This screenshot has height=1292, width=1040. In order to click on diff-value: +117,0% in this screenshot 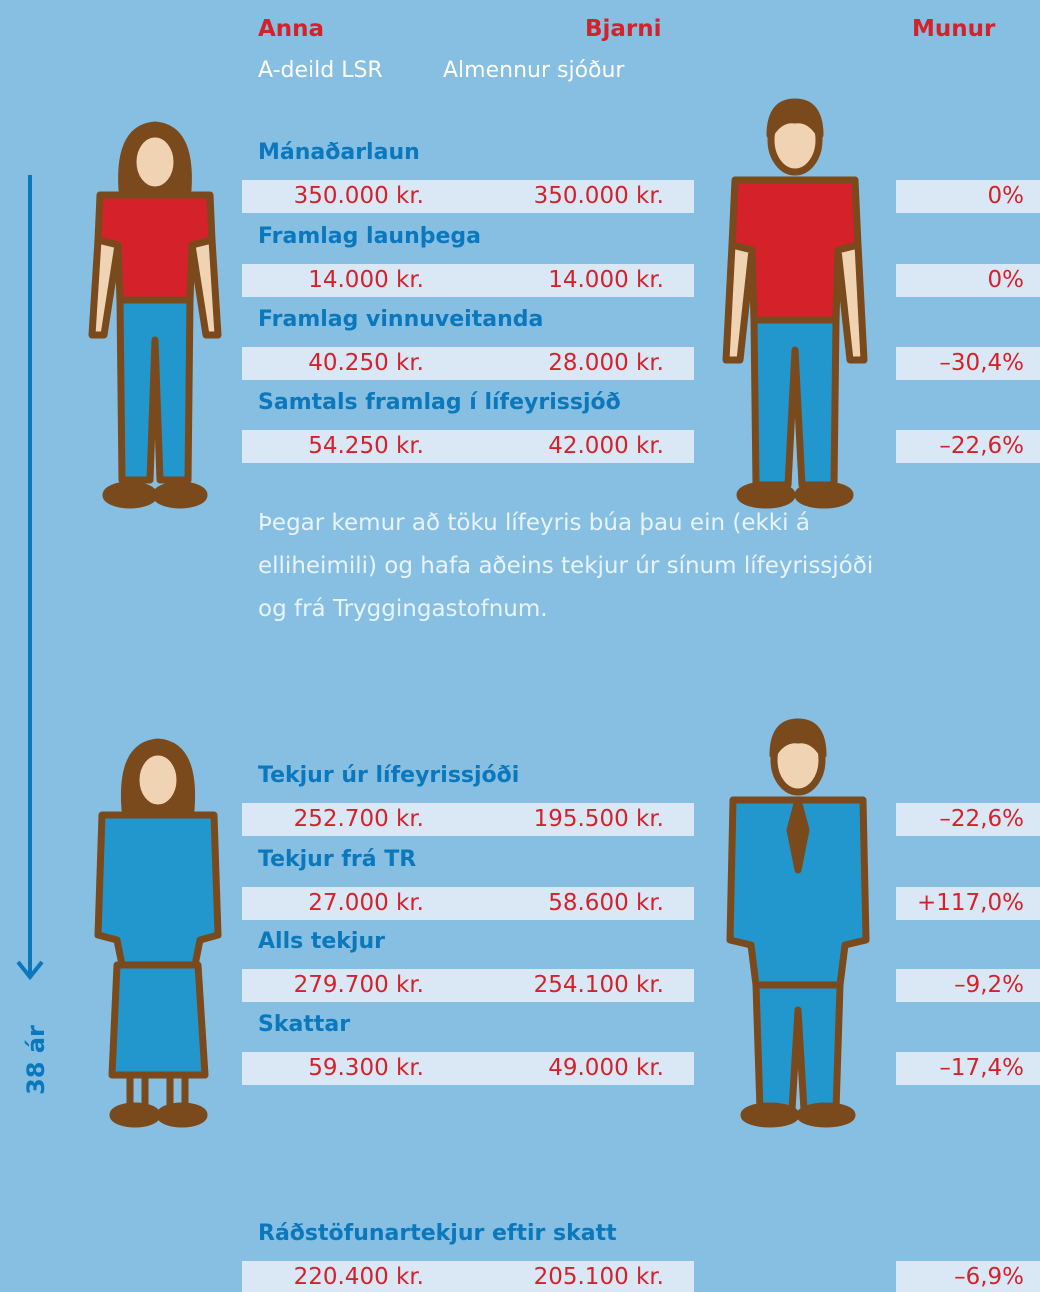, I will do `click(970, 903)`.